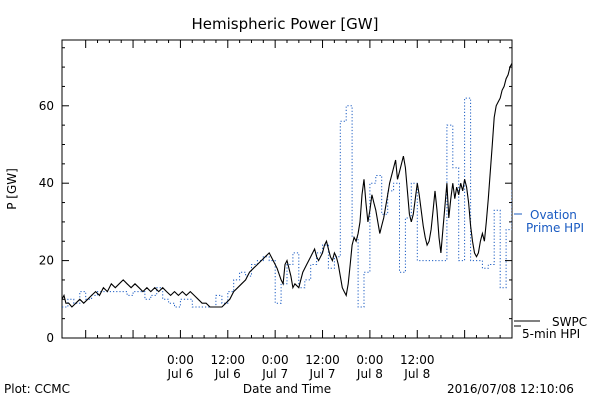 This screenshot has width=600, height=400. Describe the element at coordinates (37, 389) in the screenshot. I see `plot-credit: Plot: CCMC` at that location.